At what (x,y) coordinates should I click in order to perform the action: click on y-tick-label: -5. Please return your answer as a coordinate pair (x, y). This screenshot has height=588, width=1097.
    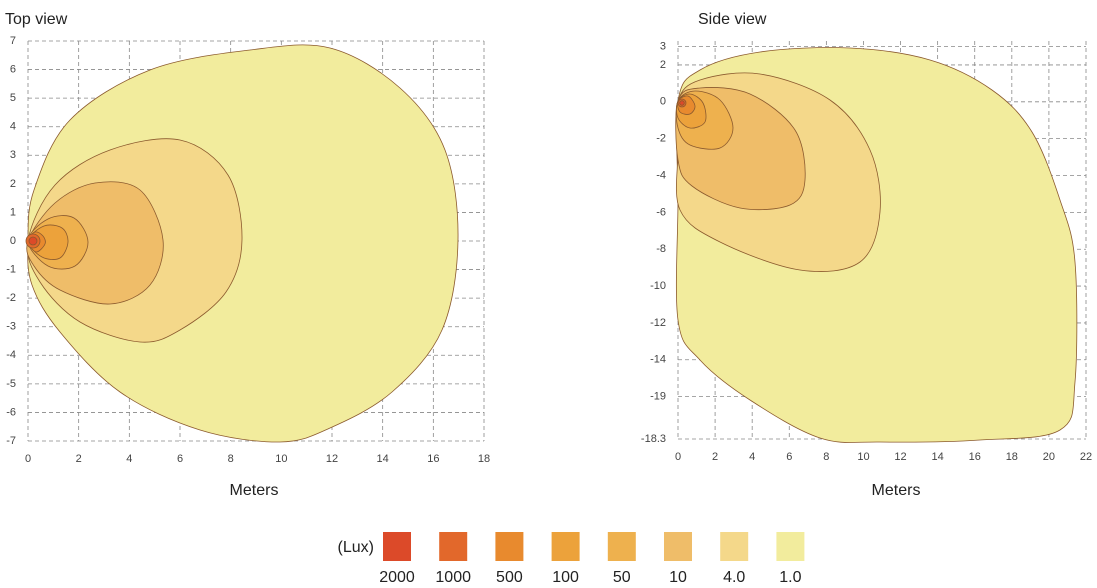
    Looking at the image, I should click on (11, 384).